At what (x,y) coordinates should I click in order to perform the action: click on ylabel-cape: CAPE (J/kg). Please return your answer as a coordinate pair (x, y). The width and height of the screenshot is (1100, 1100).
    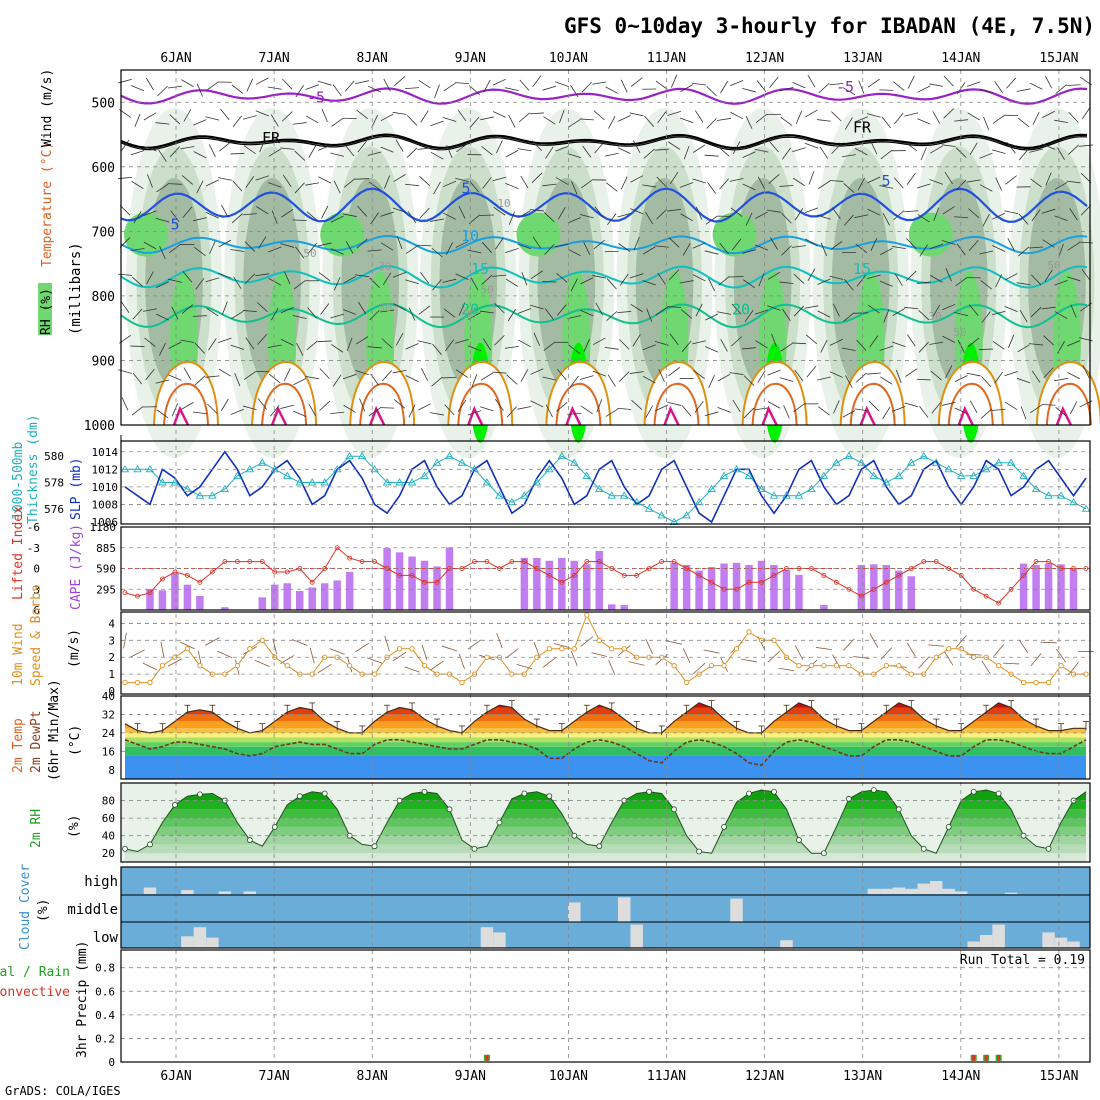
    Looking at the image, I should click on (76, 567).